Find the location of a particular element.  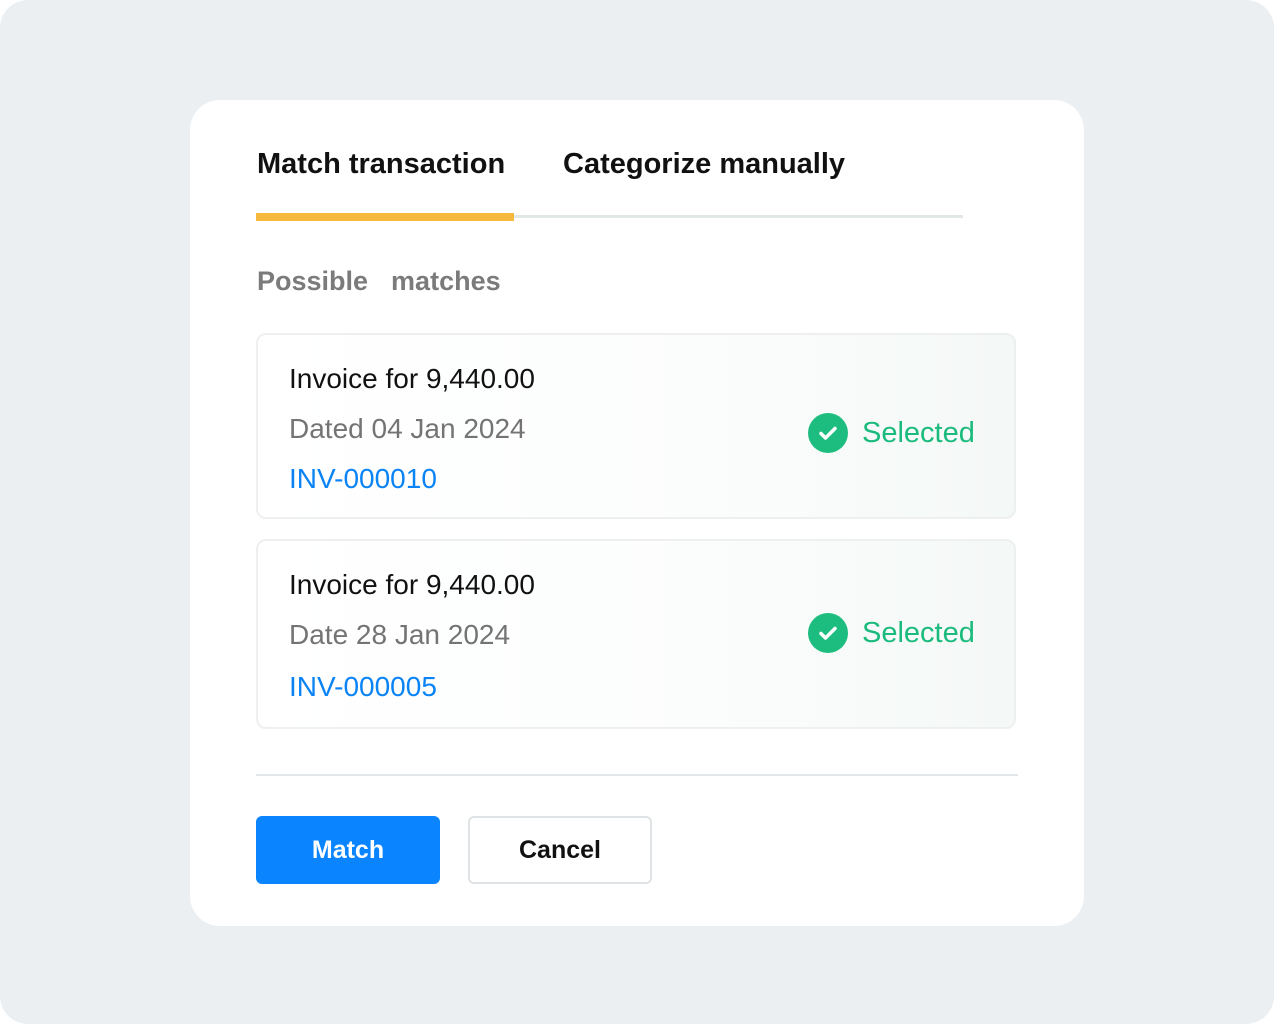

tab-match-transaction: Match transaction is located at coordinates (381, 164).